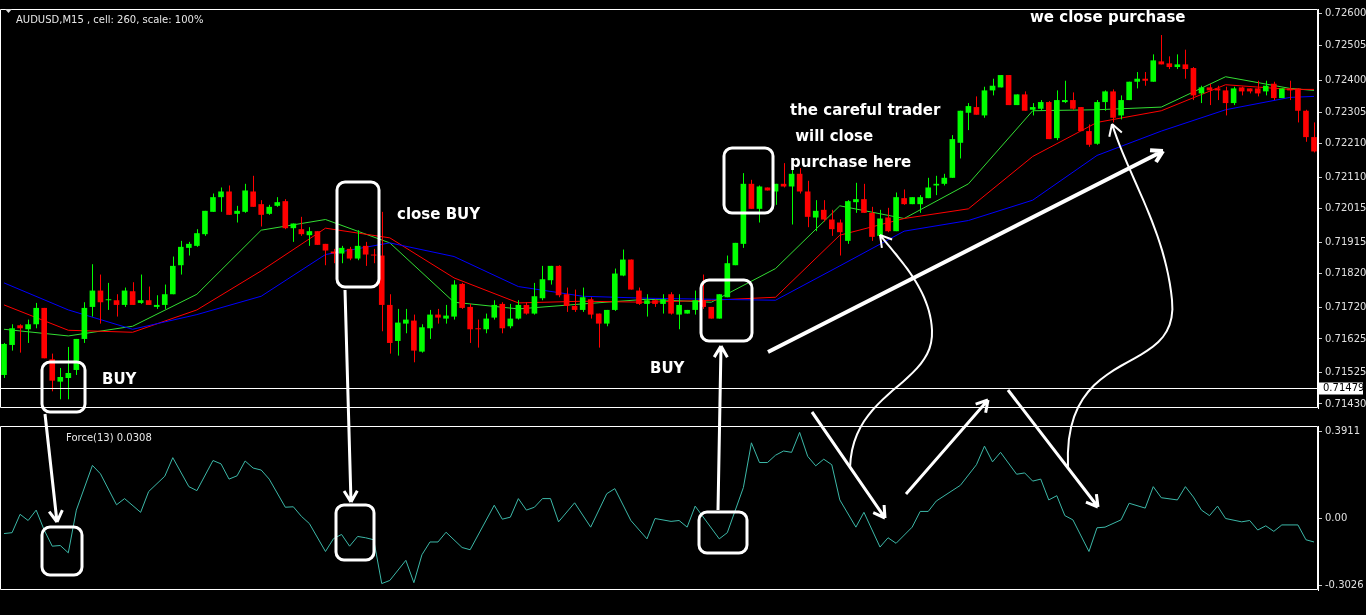 The width and height of the screenshot is (1366, 615). What do you see at coordinates (1345, 79) in the screenshot?
I see `y-tick-label: 0.72400` at bounding box center [1345, 79].